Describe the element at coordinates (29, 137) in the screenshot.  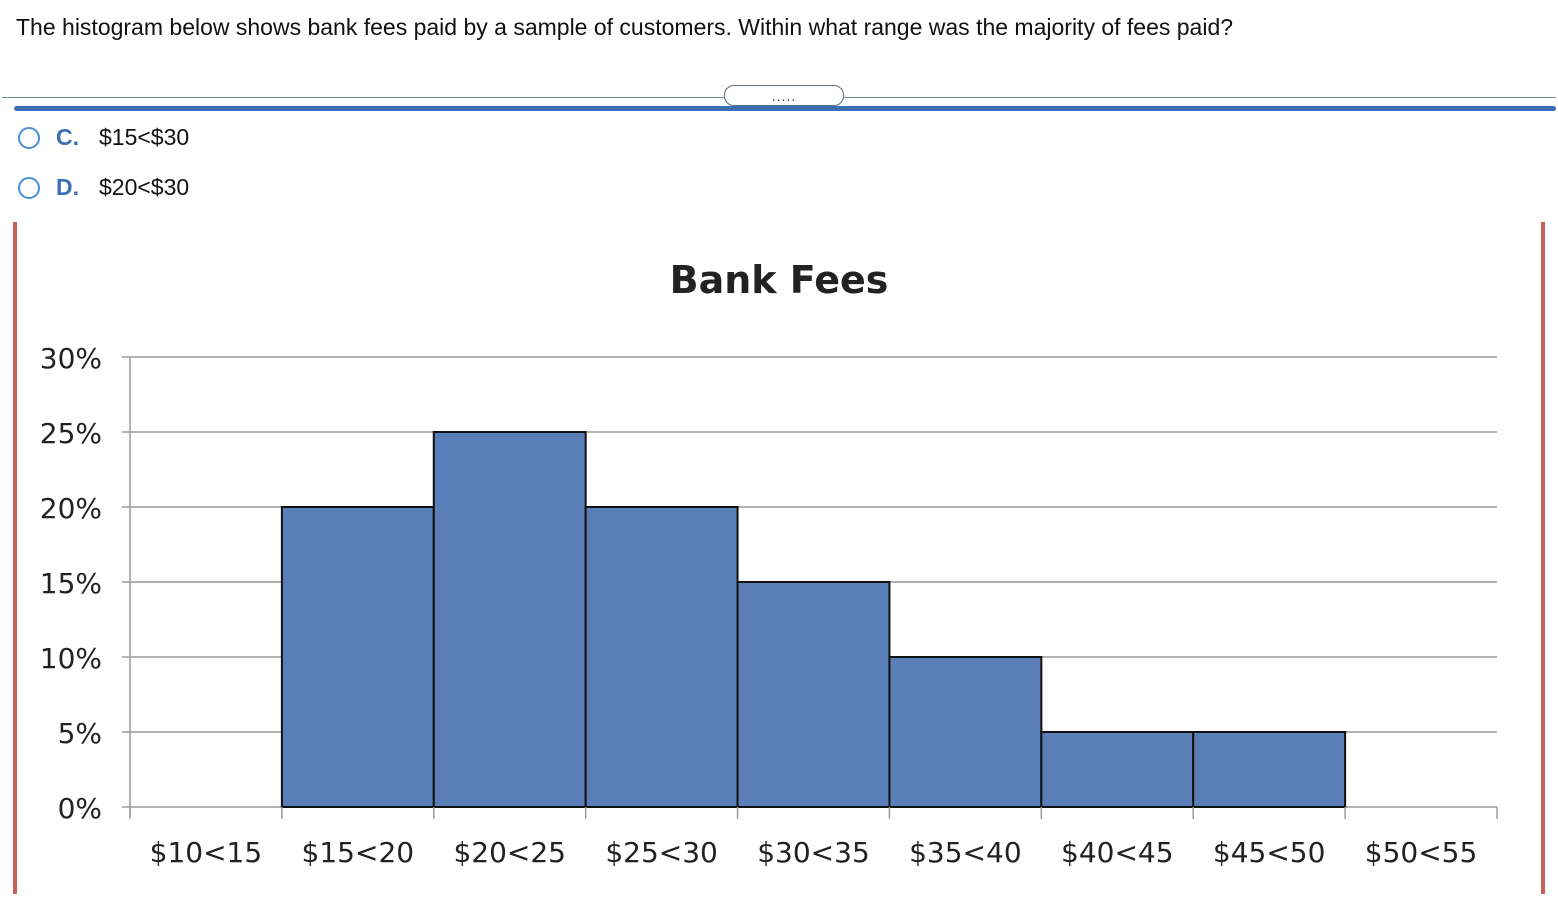
I see `radio-button-c` at that location.